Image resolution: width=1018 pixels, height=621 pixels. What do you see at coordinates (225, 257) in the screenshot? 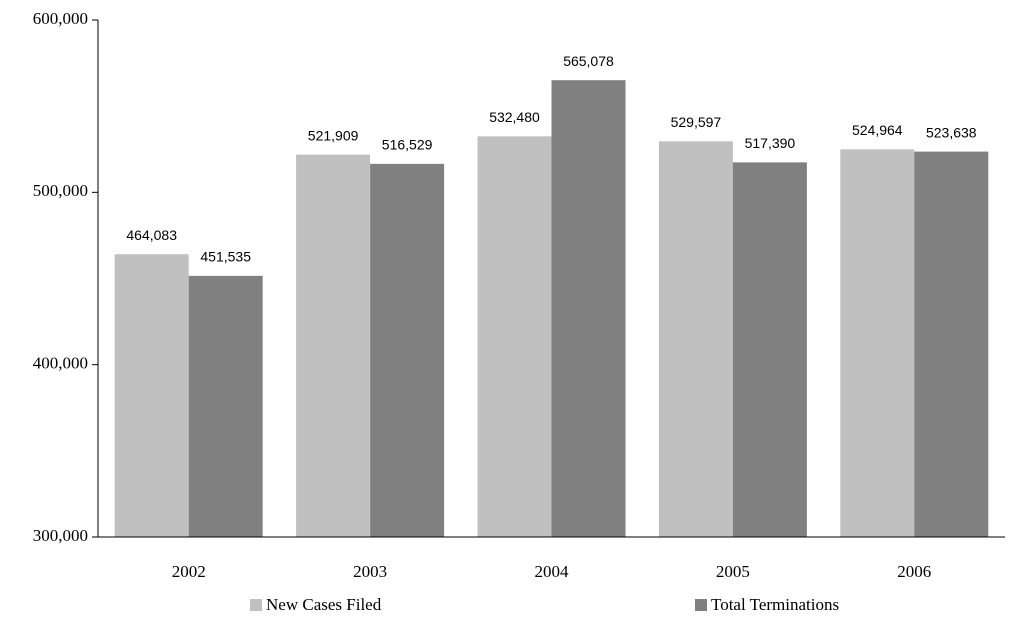
I see `value-label: 451,535` at bounding box center [225, 257].